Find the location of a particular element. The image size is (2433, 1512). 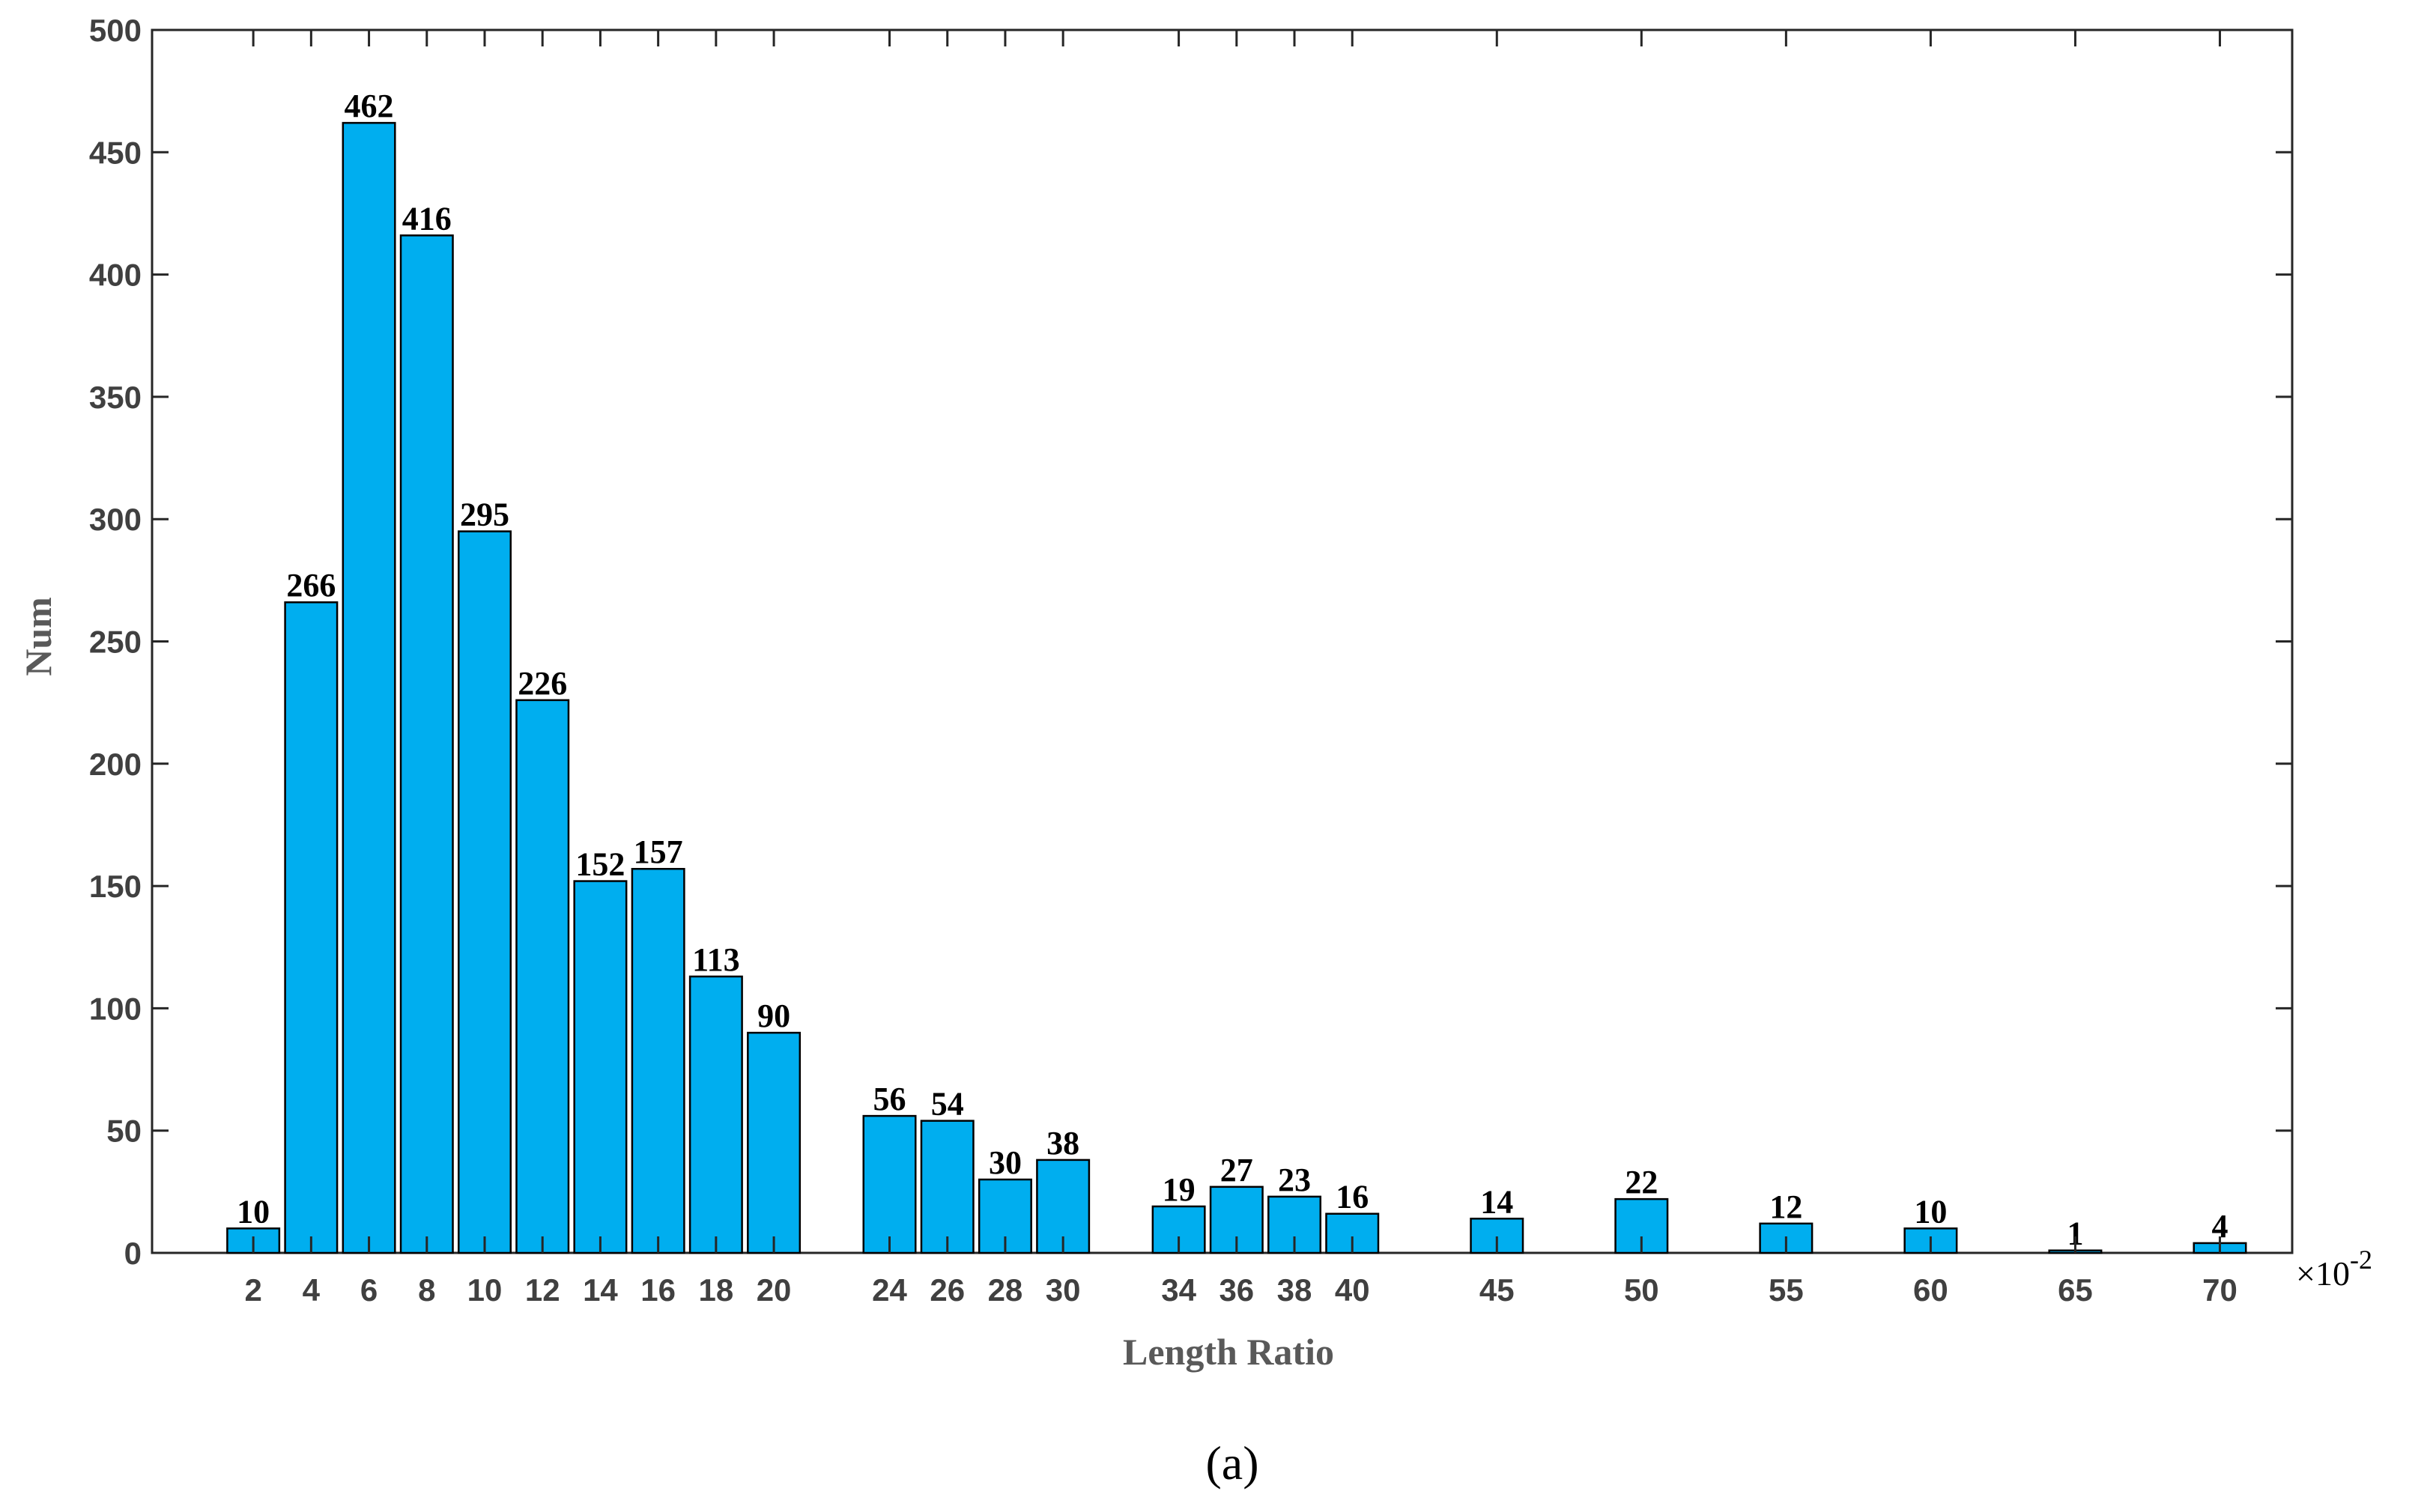

data-label-30: 38 is located at coordinates (1062, 1143).